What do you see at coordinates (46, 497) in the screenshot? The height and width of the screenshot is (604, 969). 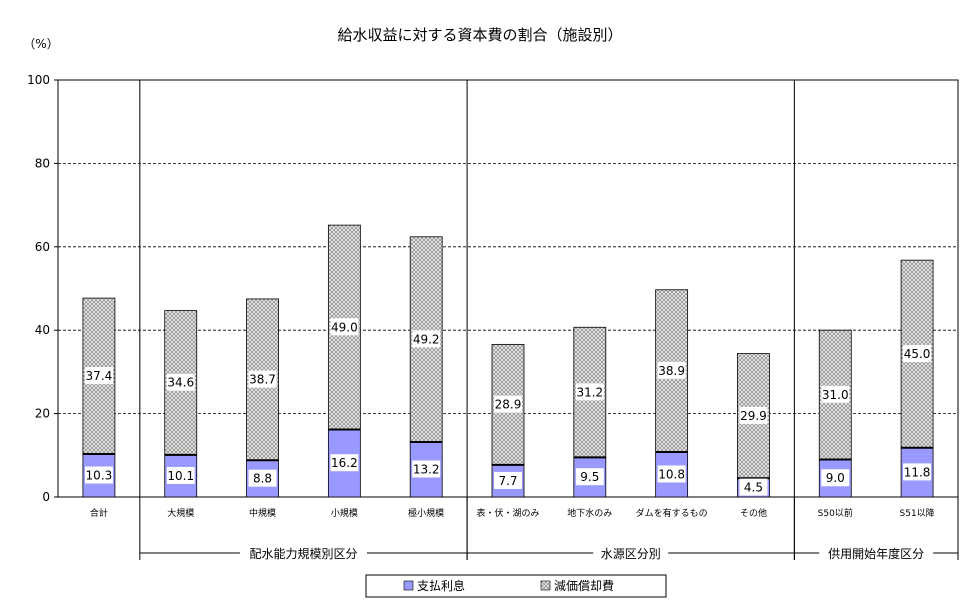 I see `y-tick-label: 0` at bounding box center [46, 497].